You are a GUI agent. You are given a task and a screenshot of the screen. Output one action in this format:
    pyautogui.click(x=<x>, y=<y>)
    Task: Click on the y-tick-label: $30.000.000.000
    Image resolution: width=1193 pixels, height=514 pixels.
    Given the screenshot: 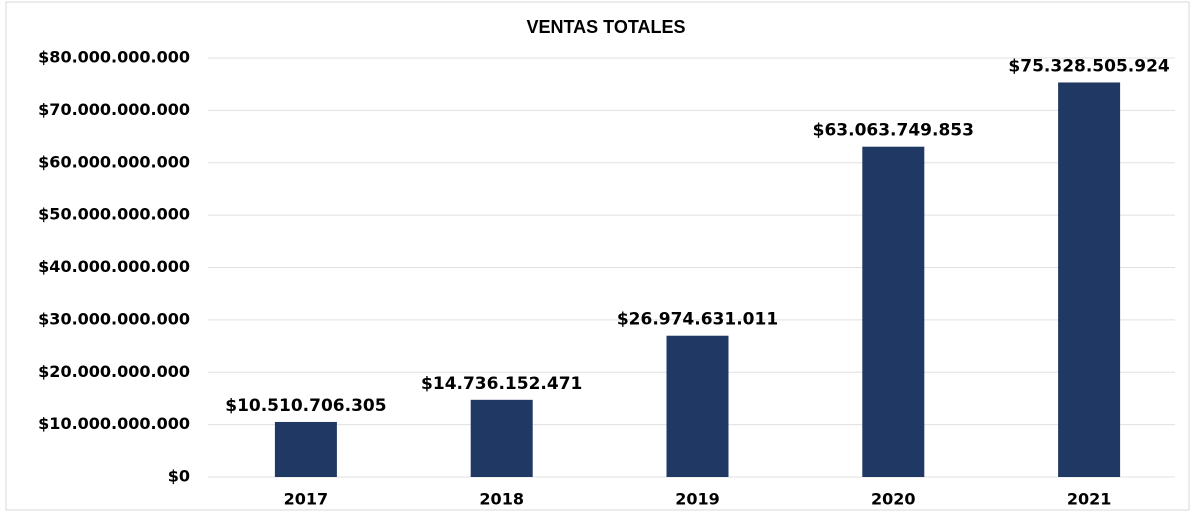 What is the action you would take?
    pyautogui.click(x=114, y=318)
    